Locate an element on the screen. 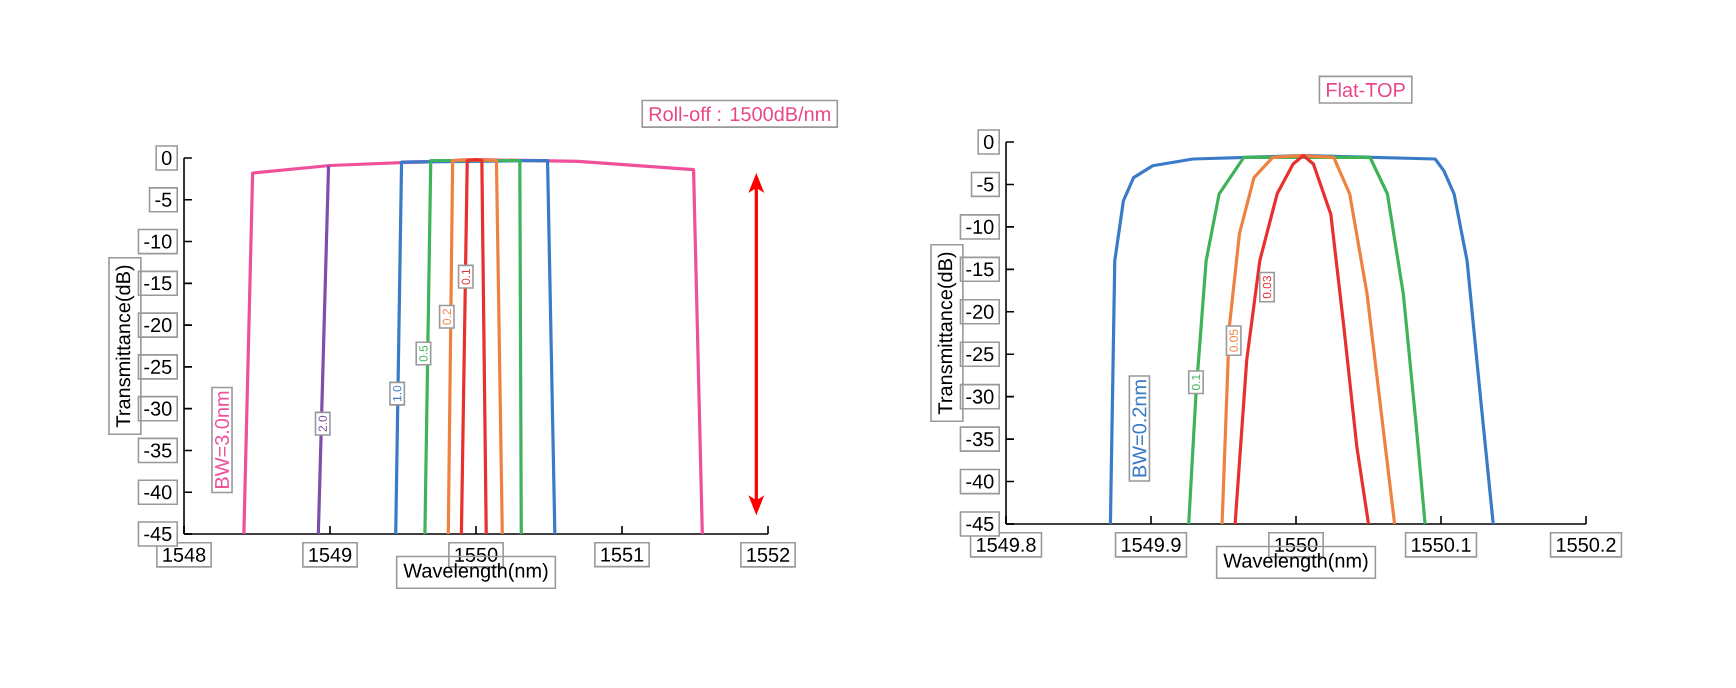  chart-title: Roll-off : 1500dB/nm is located at coordinates (739, 114).